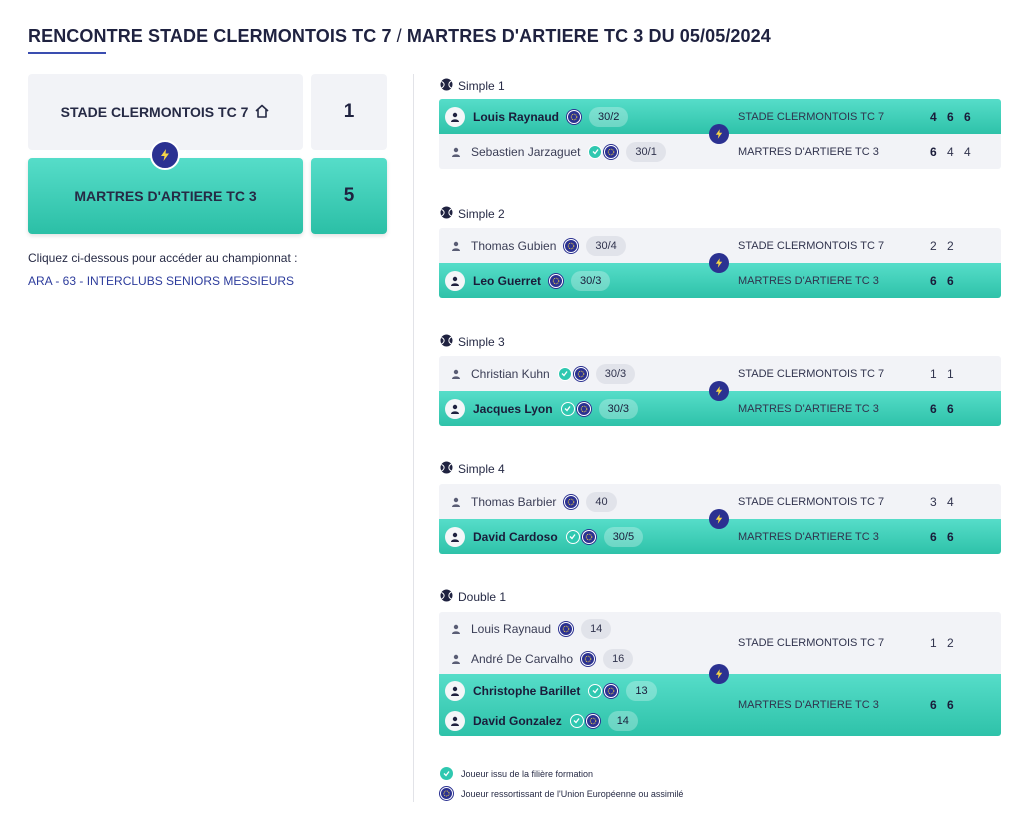 The image size is (1024, 821). What do you see at coordinates (609, 116) in the screenshot?
I see `rank-badge: 30/2` at bounding box center [609, 116].